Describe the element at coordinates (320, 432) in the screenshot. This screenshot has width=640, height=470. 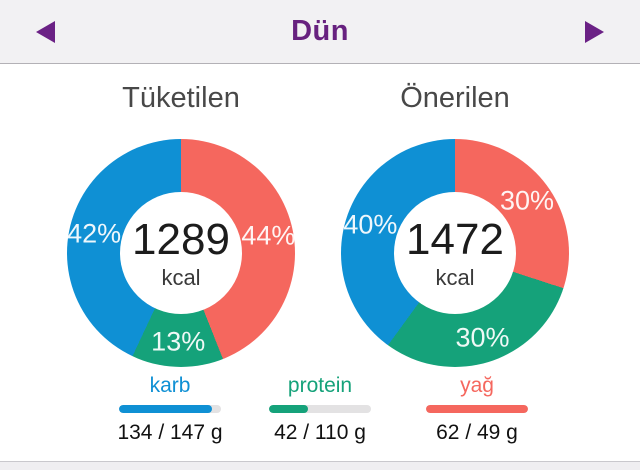
I see `protein-value: 42 / 110 g` at that location.